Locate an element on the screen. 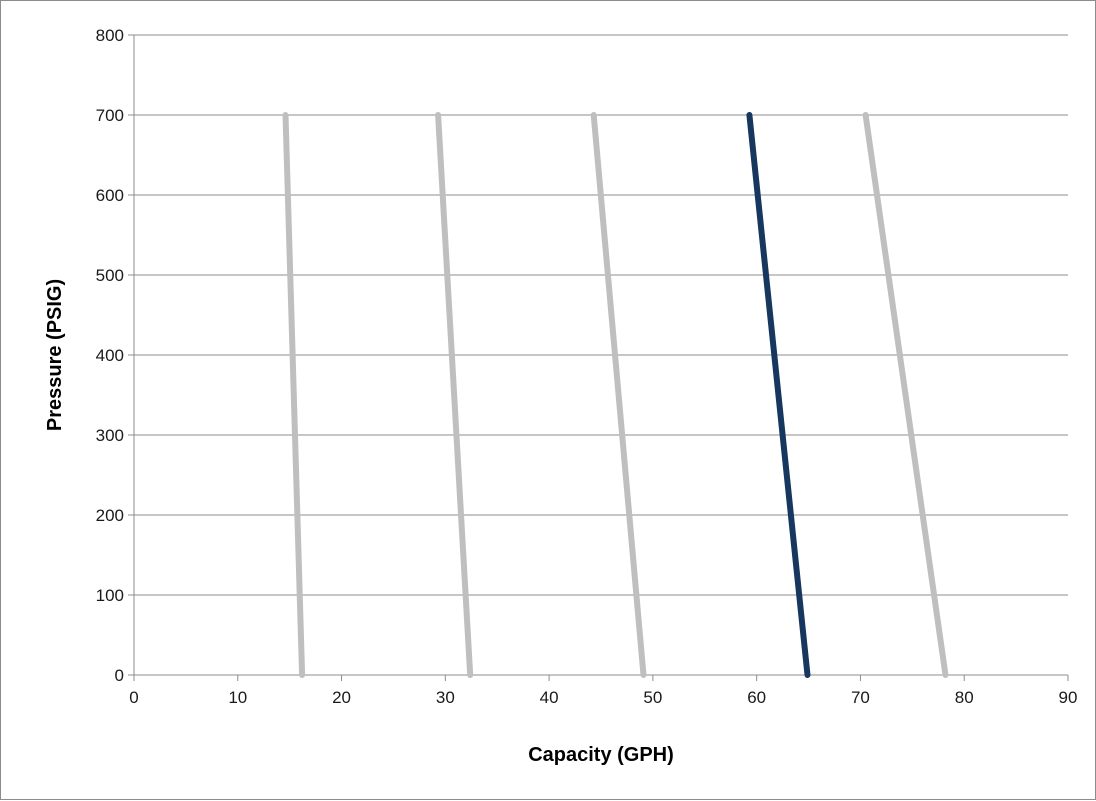  x-tick-label: 80 is located at coordinates (964, 697).